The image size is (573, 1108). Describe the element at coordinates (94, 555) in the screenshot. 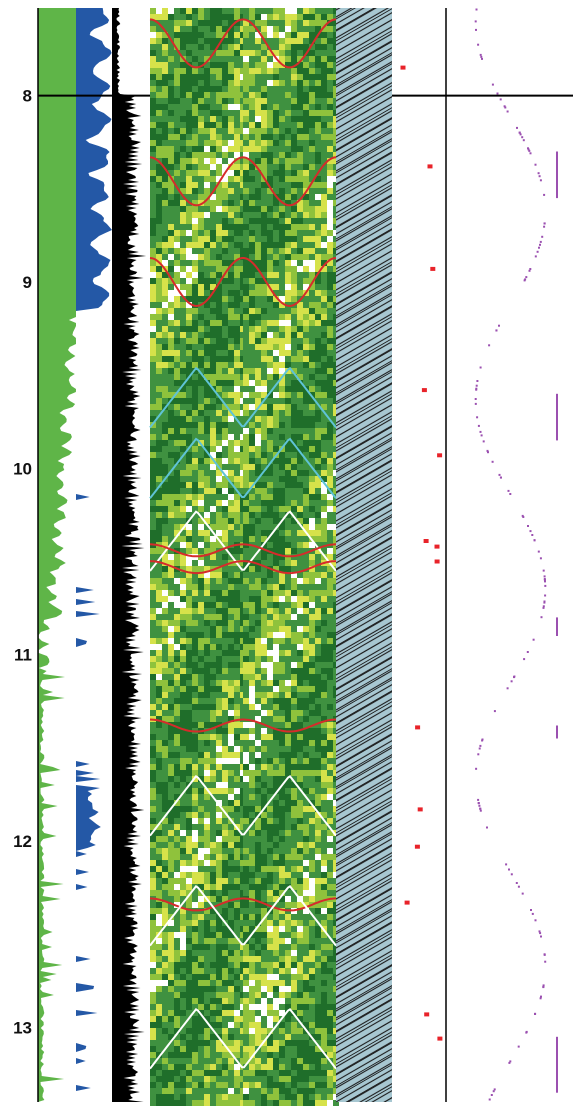

I see `blue-curve-area` at that location.